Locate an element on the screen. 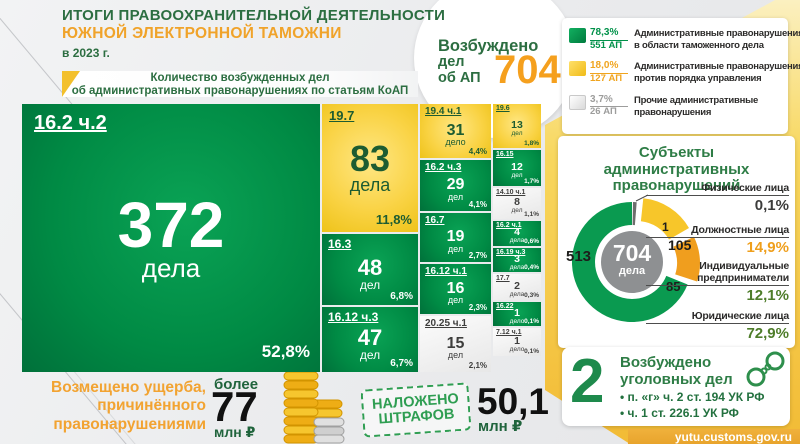 The image size is (800, 444). legal-entities-count: 513 is located at coordinates (579, 256).